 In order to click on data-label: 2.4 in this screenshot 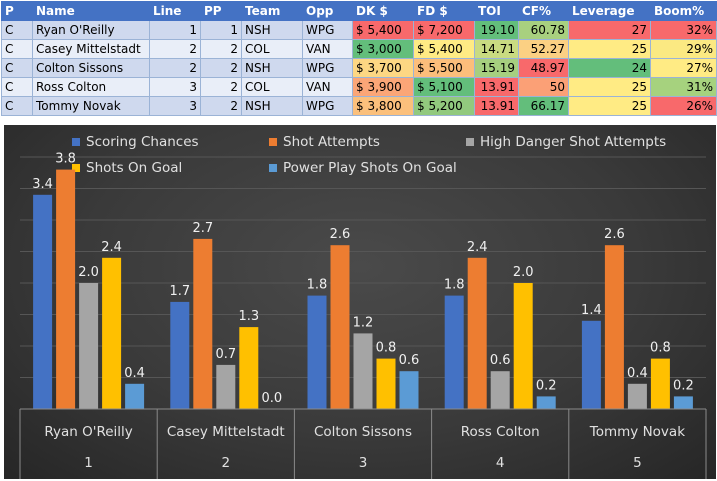, I will do `click(111, 247)`.